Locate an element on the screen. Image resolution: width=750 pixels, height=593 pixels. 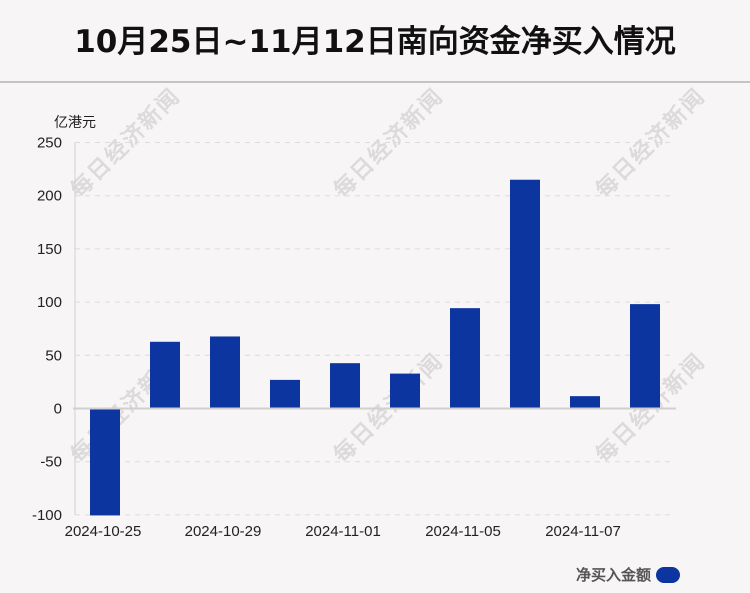
y-tick-label: 100 is located at coordinates (49, 302).